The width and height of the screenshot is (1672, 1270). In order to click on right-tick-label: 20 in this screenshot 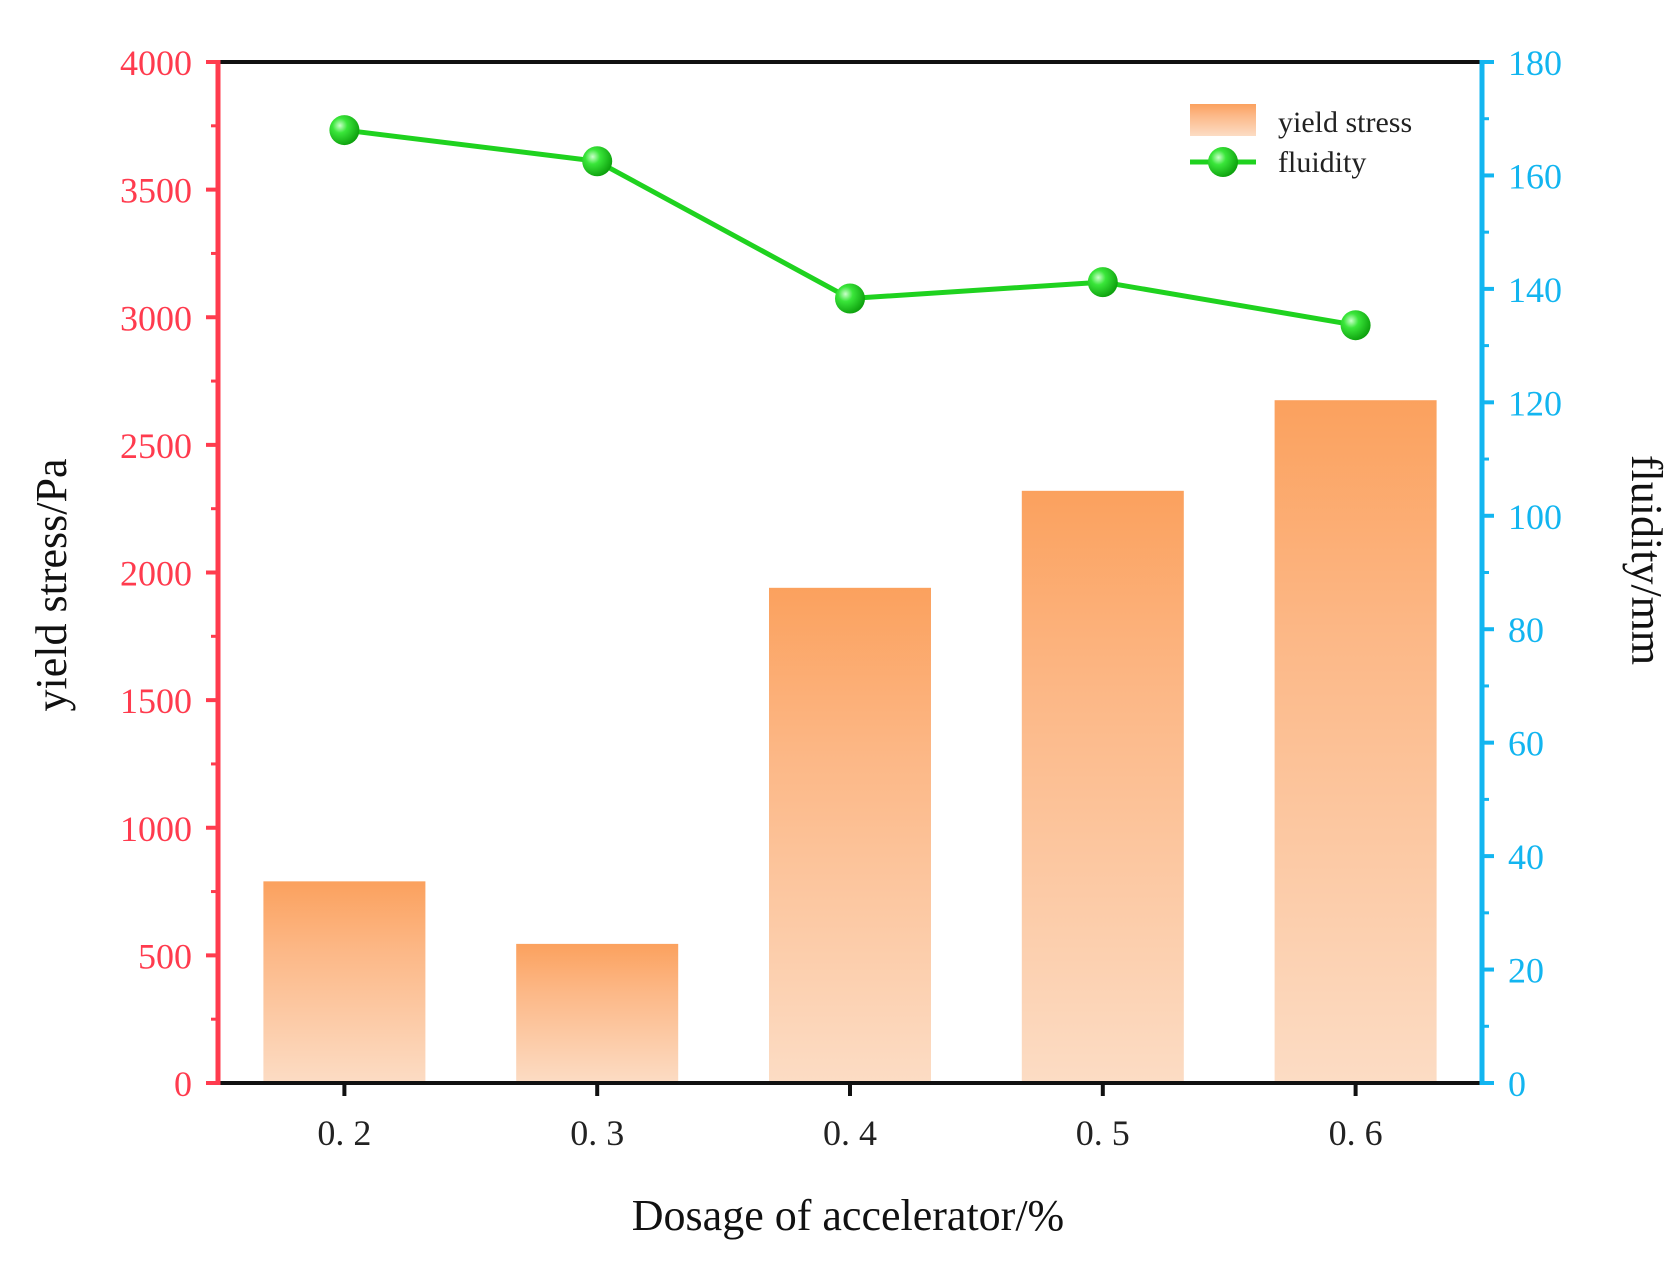, I will do `click(1526, 971)`.